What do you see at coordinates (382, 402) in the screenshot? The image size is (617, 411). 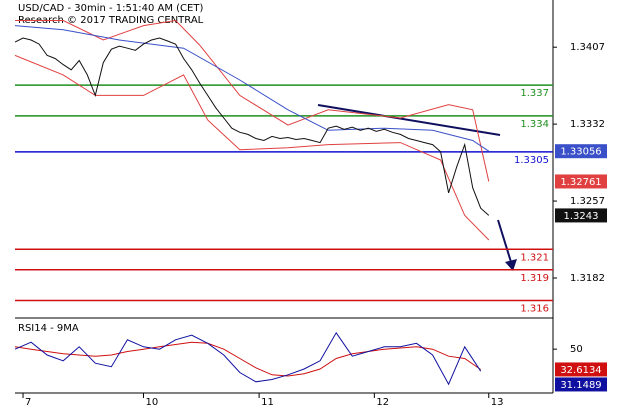 I see `x-tick-label: 12` at bounding box center [382, 402].